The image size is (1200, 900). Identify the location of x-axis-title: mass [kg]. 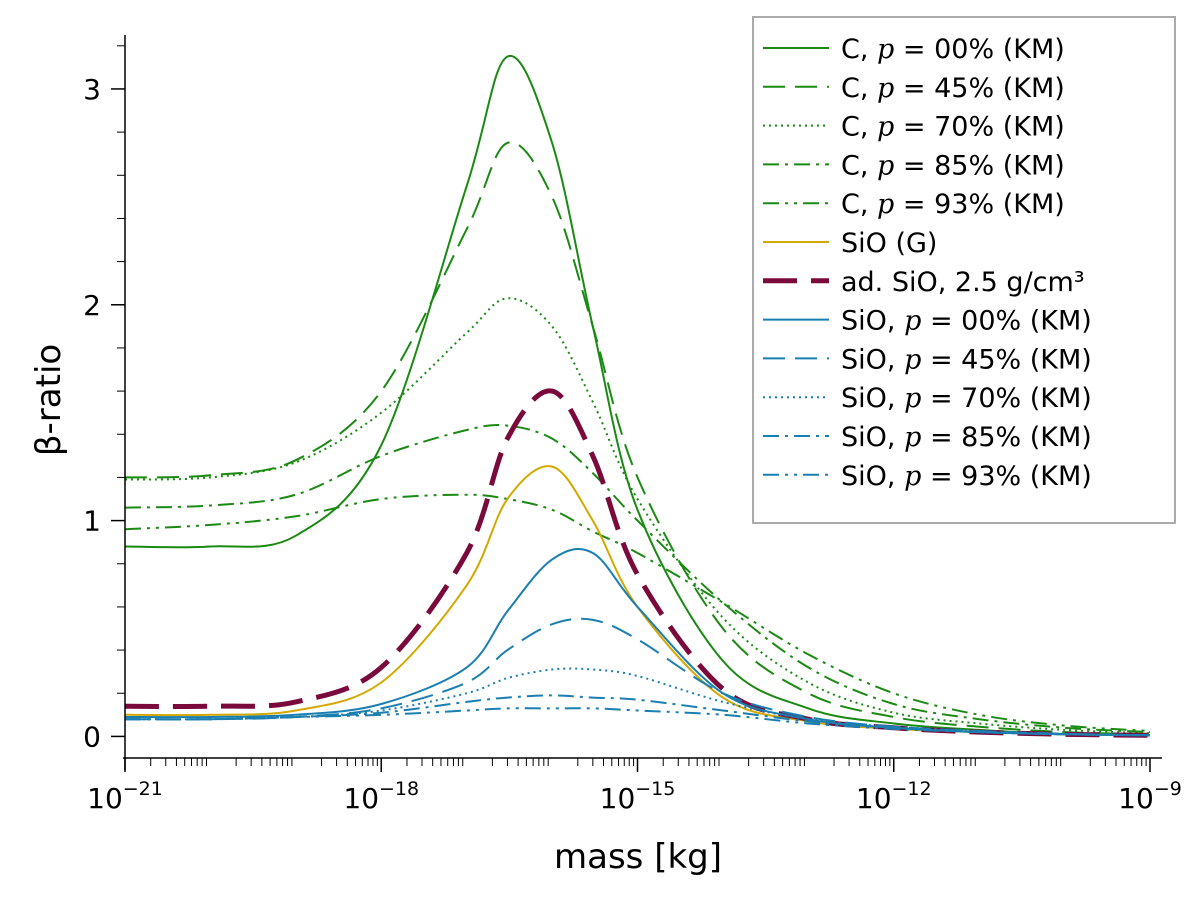
(638, 857).